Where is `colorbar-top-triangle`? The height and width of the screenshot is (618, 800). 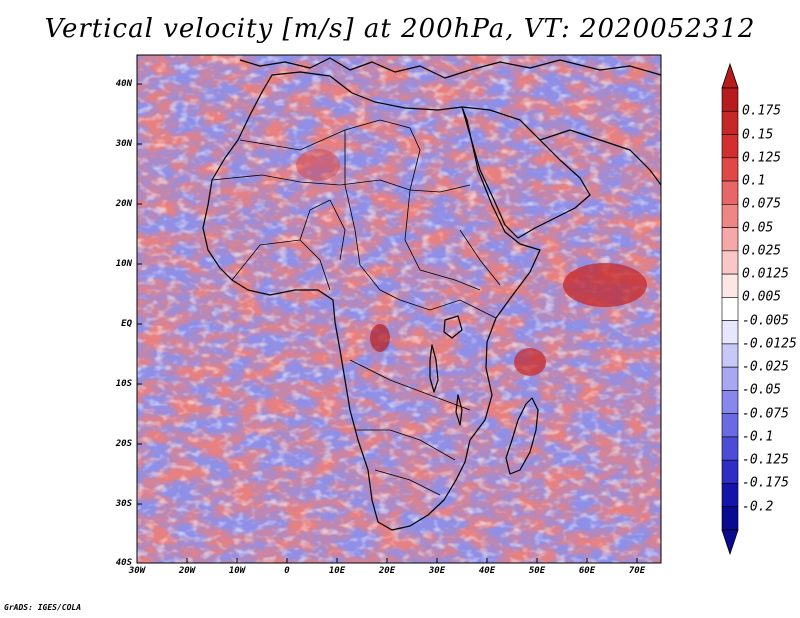
colorbar-top-triangle is located at coordinates (730, 75).